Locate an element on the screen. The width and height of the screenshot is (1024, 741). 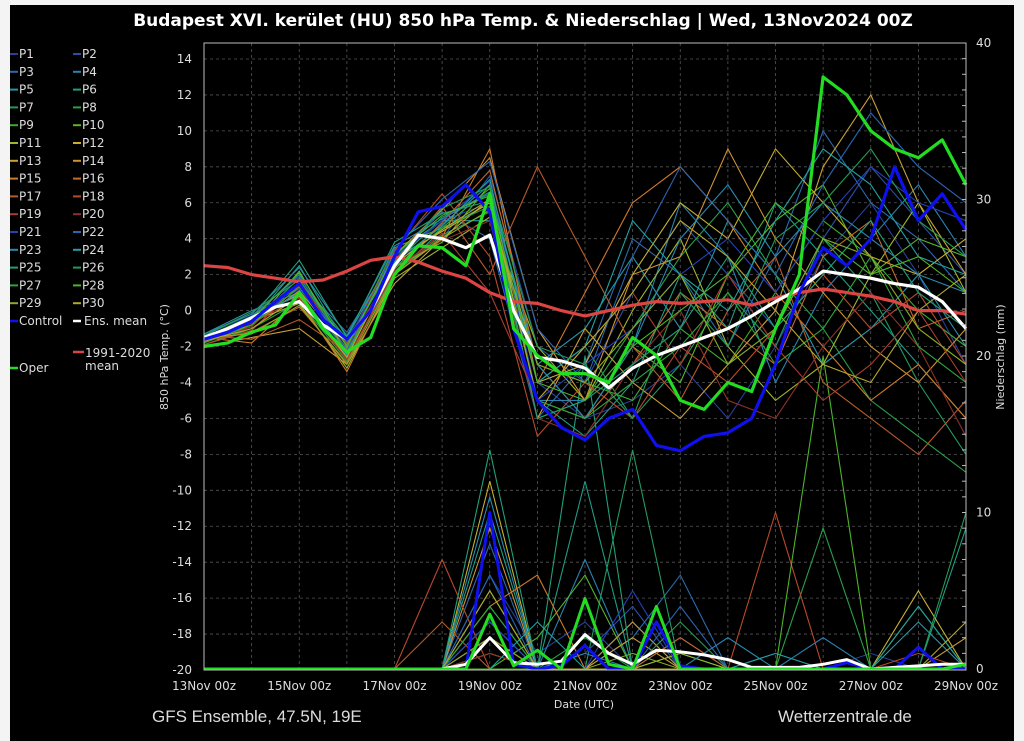
legend-item-p9: P9 is located at coordinates (26, 125).